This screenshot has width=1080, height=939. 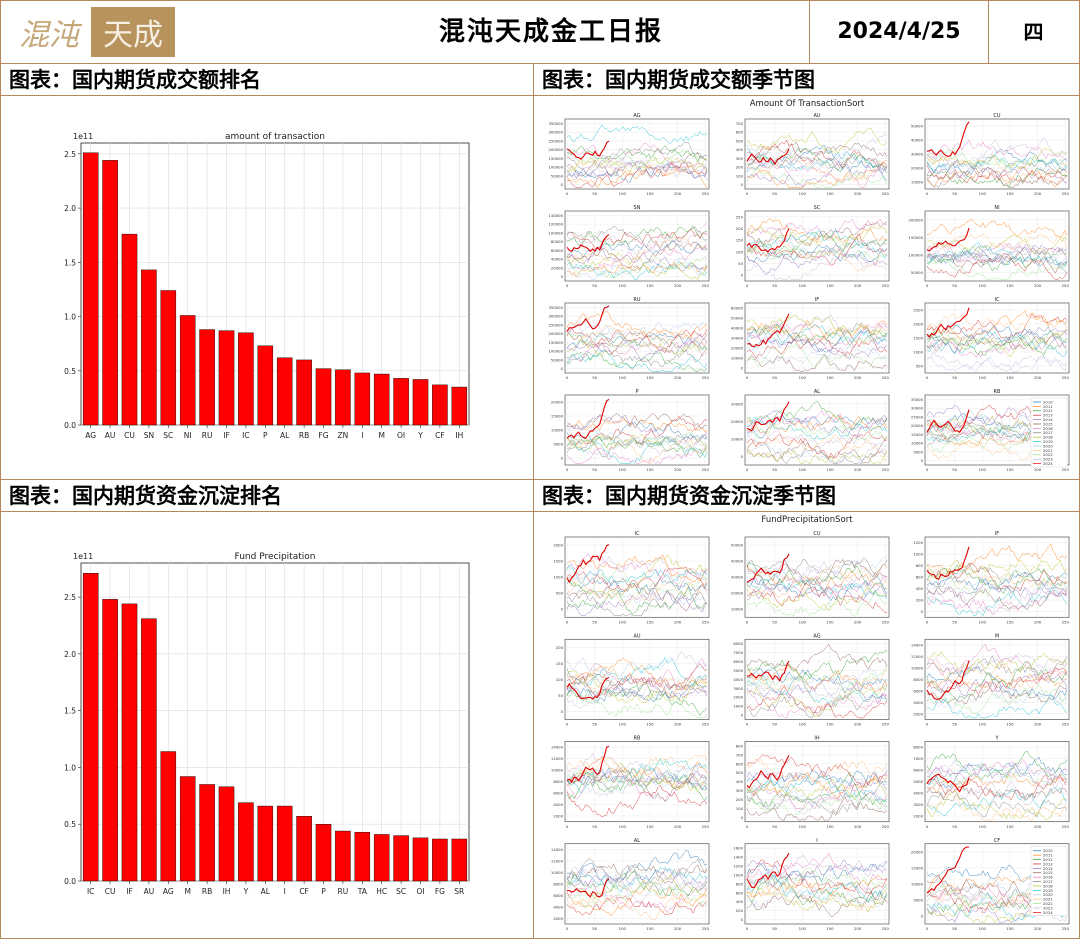 What do you see at coordinates (562, 368) in the screenshot?
I see `subplot-y-tick-label: 0` at bounding box center [562, 368].